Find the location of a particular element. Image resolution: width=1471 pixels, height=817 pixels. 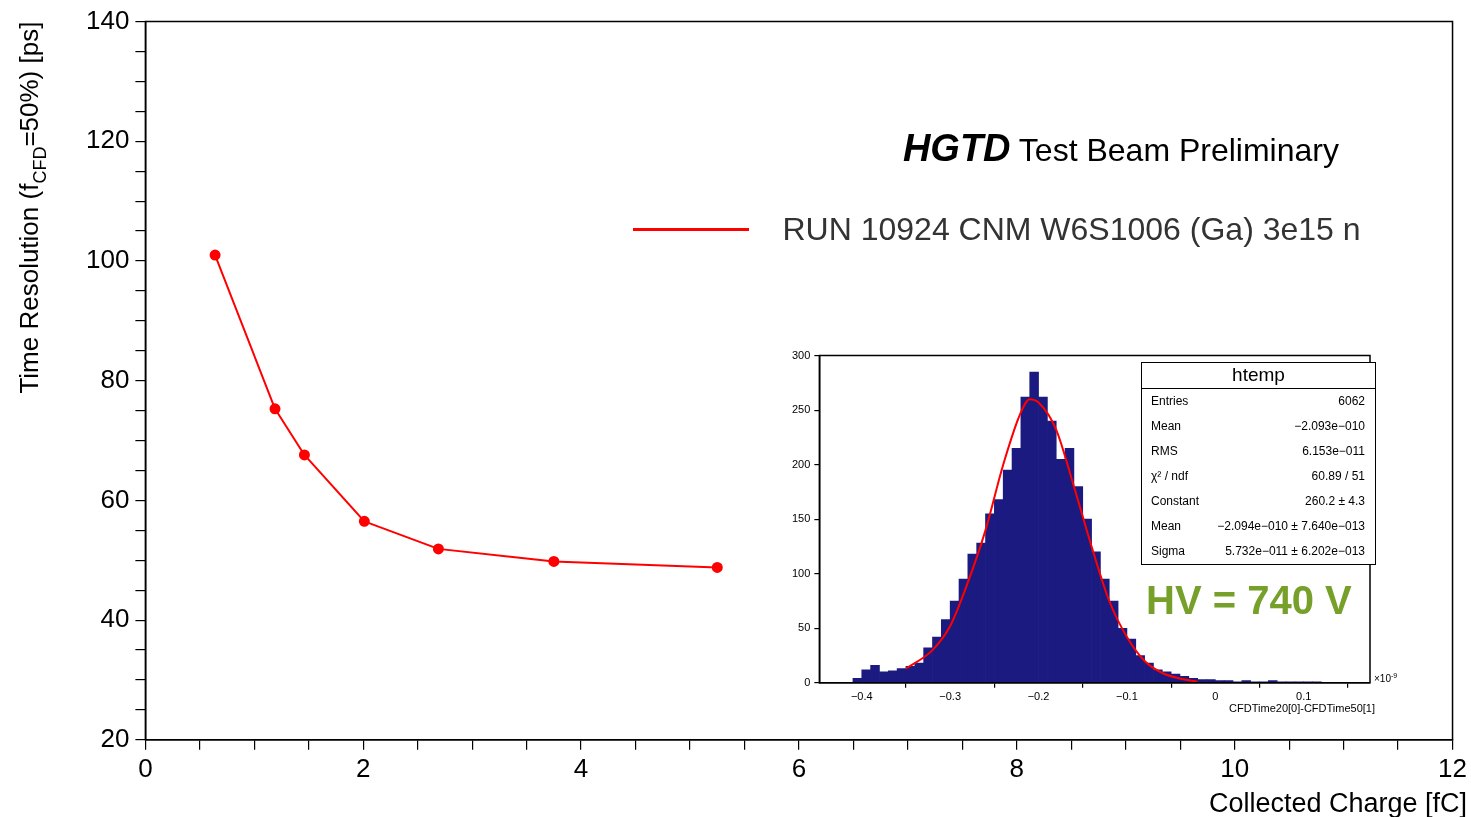

y-tick-label: 150 is located at coordinates (801, 518).